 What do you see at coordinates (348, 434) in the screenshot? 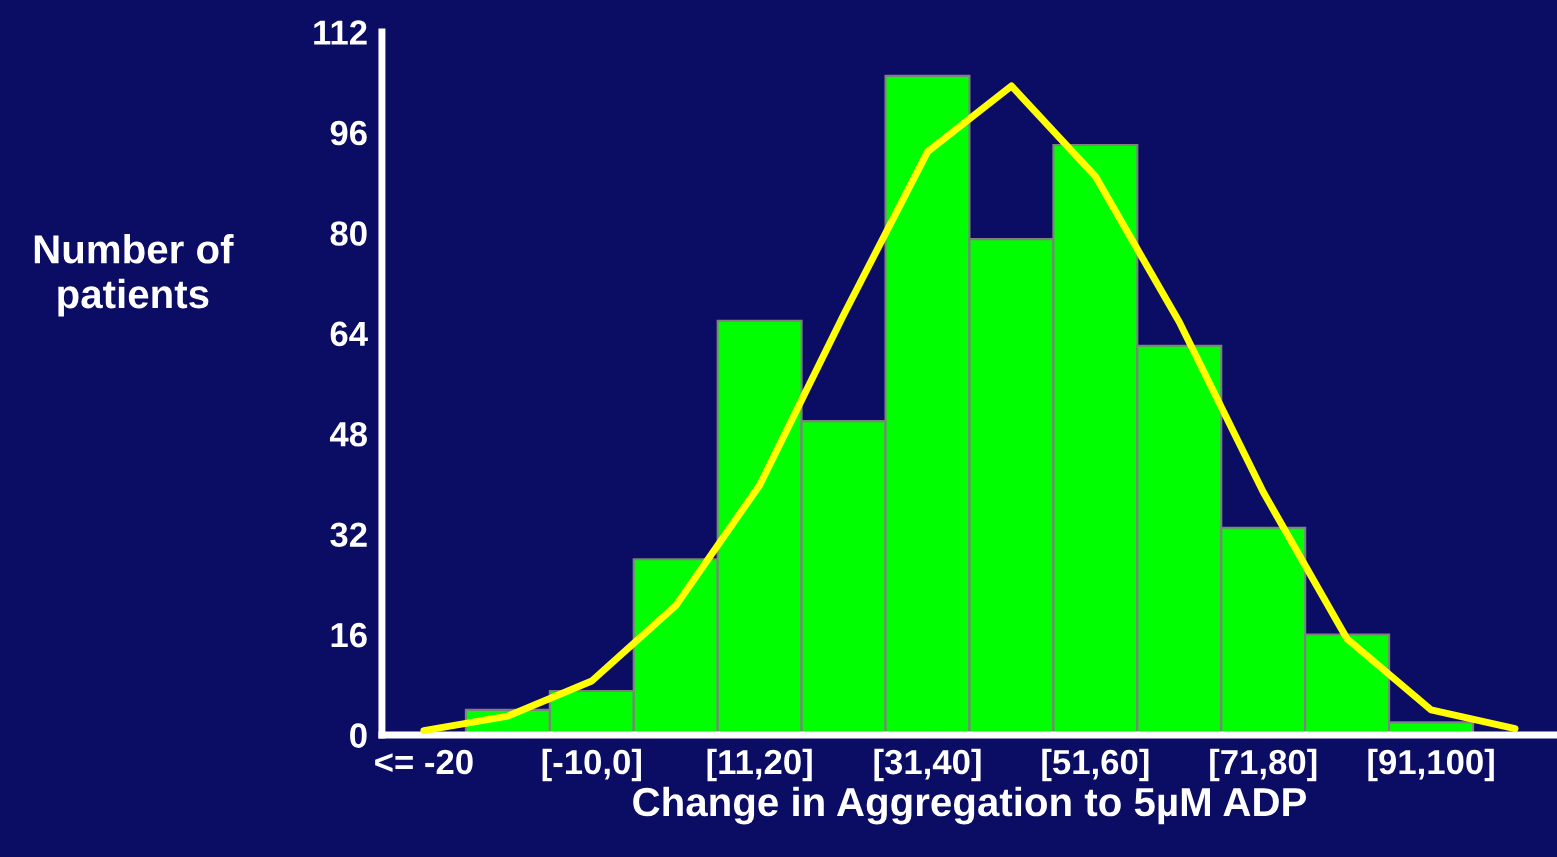
I see `y-tick-label: 48` at bounding box center [348, 434].